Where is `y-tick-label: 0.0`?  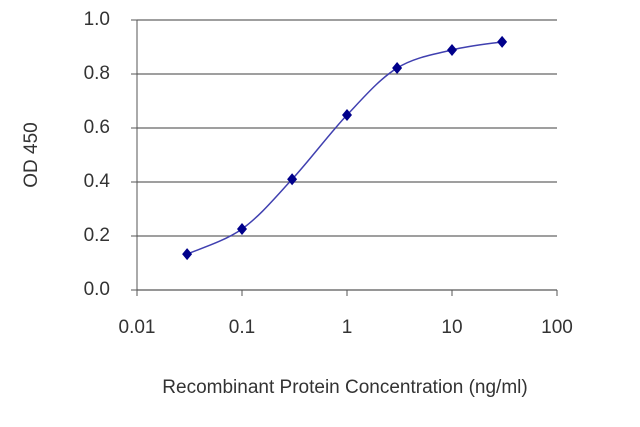 y-tick-label: 0.0 is located at coordinates (97, 289).